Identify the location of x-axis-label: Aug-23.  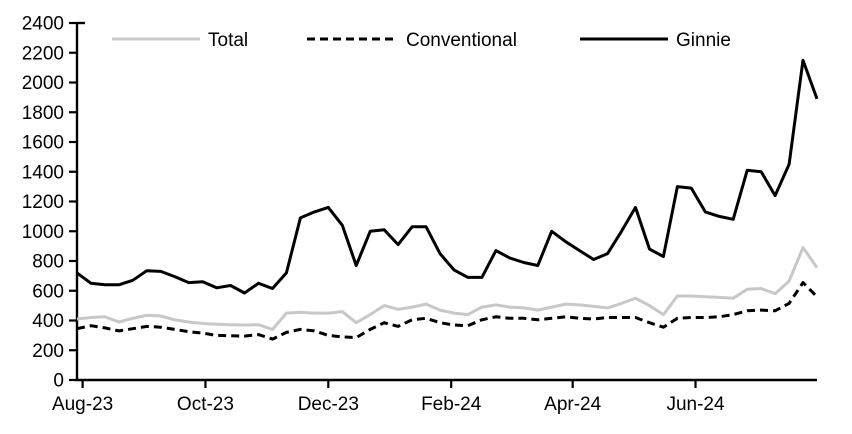
(82, 404).